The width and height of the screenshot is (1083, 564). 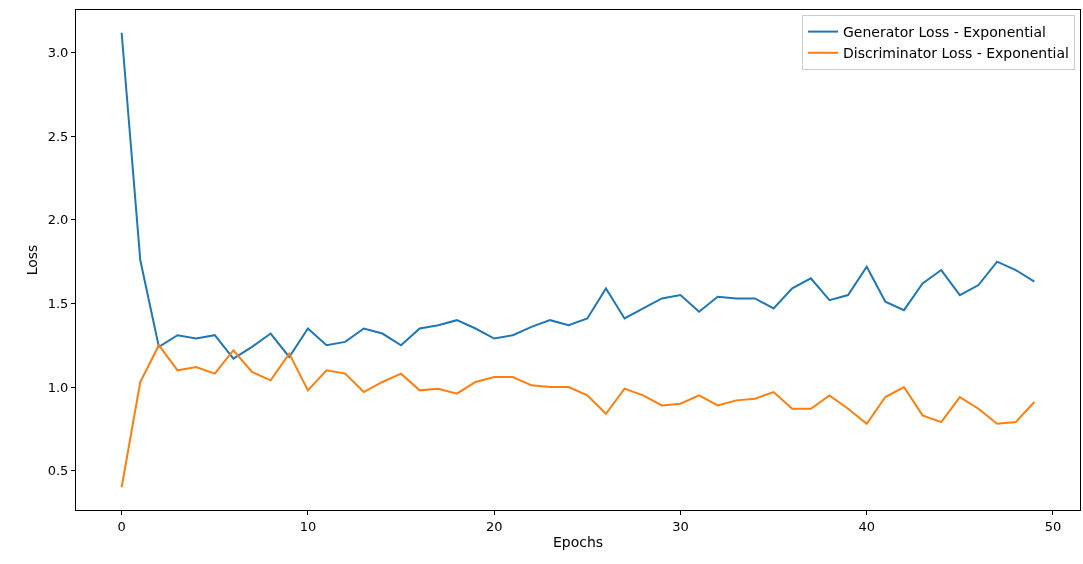 I want to click on x-tick-label: 0, so click(x=121, y=526).